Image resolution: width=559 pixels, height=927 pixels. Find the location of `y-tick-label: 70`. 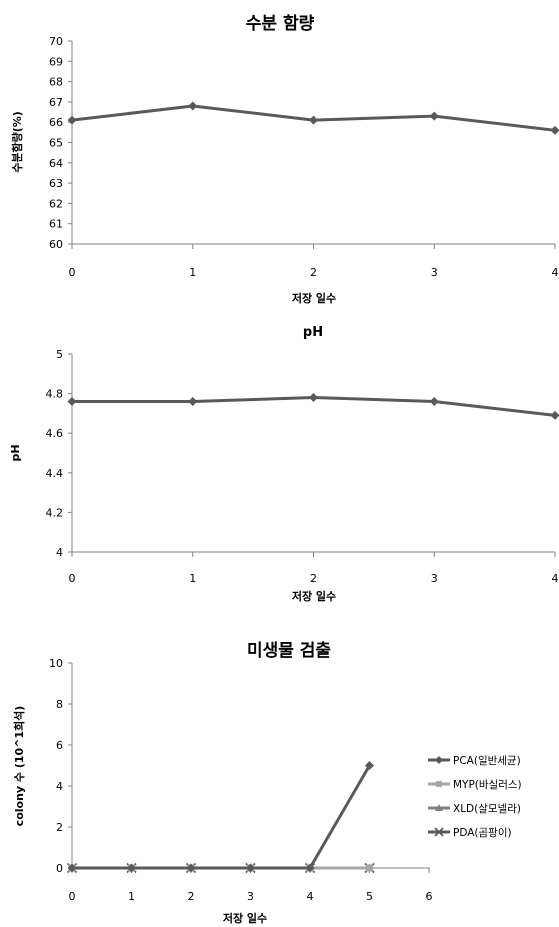

y-tick-label: 70 is located at coordinates (56, 41).